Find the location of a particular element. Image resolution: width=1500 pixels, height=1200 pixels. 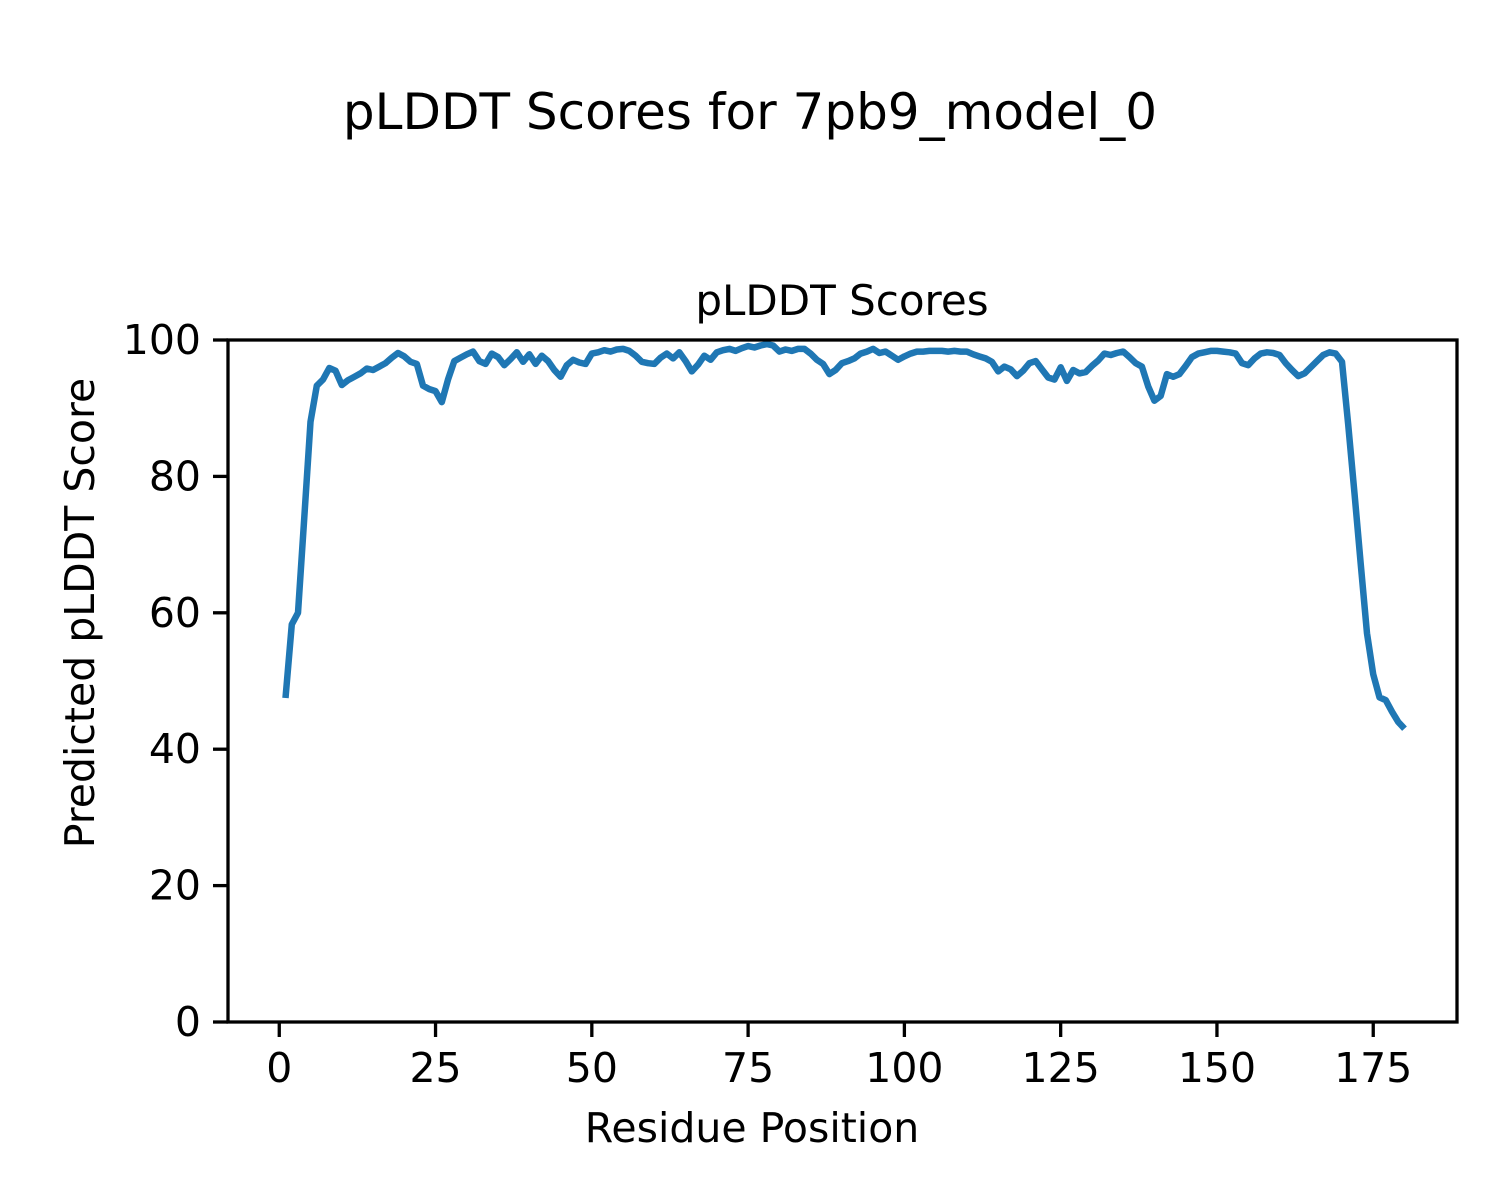

x-tick-label: 75 is located at coordinates (748, 1068).